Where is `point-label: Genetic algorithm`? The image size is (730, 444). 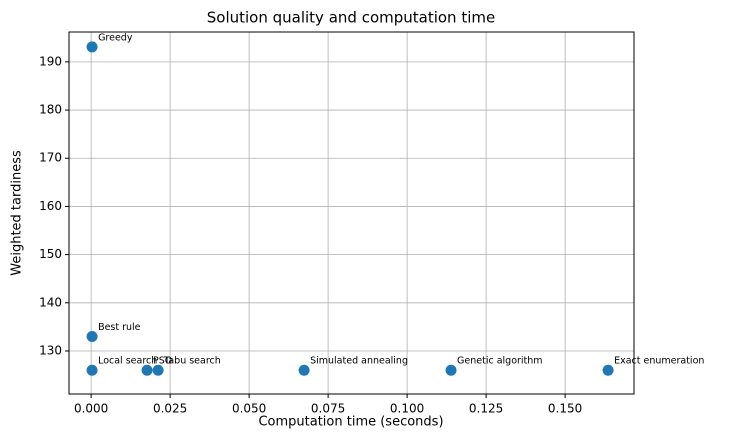
point-label: Genetic algorithm is located at coordinates (500, 361).